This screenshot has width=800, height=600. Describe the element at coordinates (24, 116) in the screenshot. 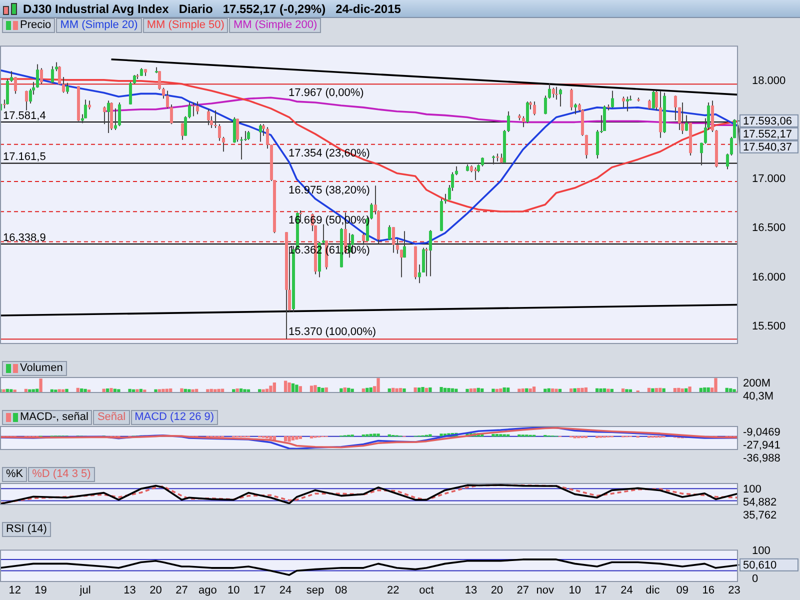

I see `ref-line-label: 17.581,4` at that location.